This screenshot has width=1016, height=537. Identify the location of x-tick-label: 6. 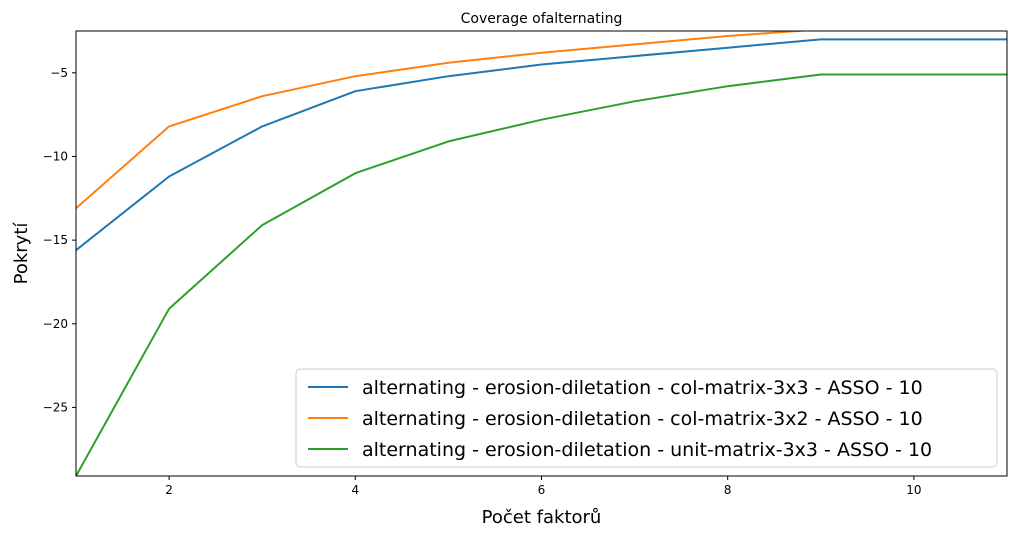
(542, 490).